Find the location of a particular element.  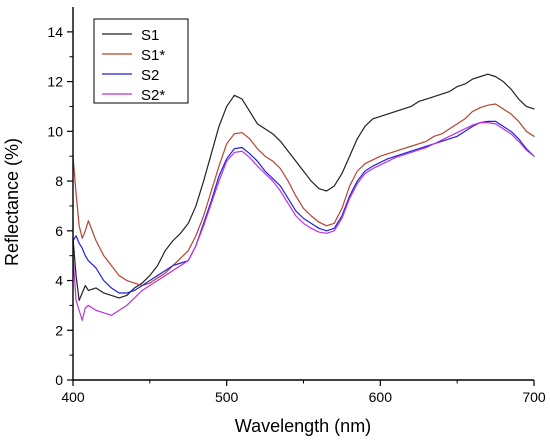

legend: S1 S1* S2 S2* is located at coordinates (141, 61).